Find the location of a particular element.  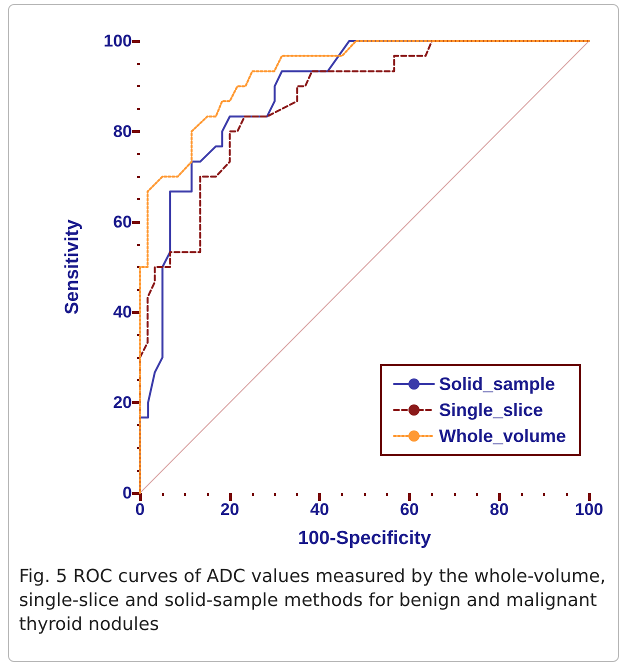

caption: Fig. 5 ROC curves of ADC values measured by the whole-volume, single-slice and solid-sample methods for benign and malignant thyroid nodules is located at coordinates (313, 601).